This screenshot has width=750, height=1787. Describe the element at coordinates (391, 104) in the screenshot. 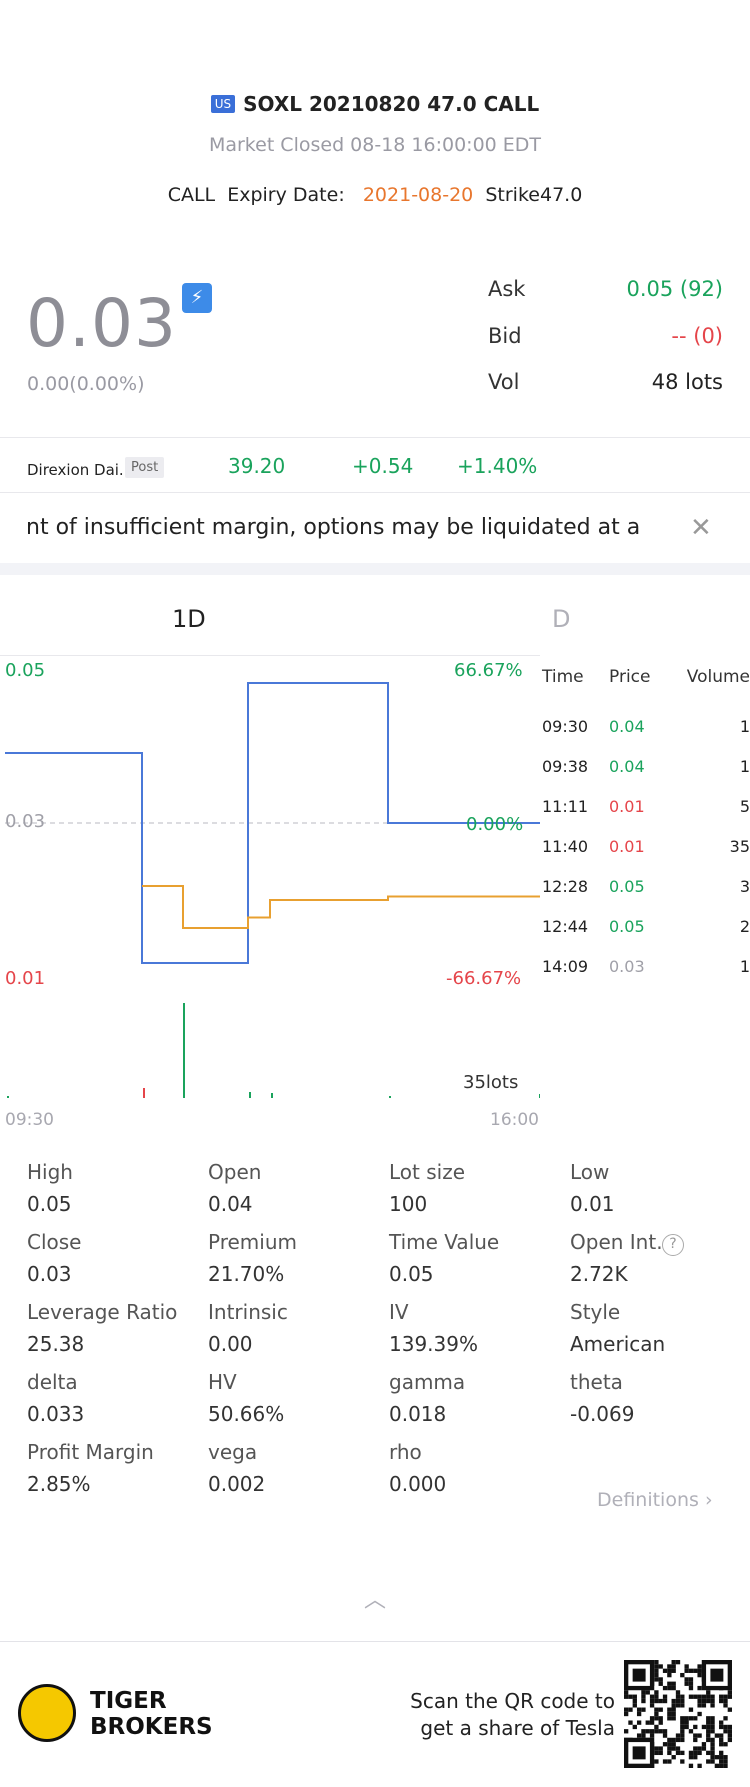

I see `contract-symbol: SOXL 20210820 47.0 CALL` at that location.